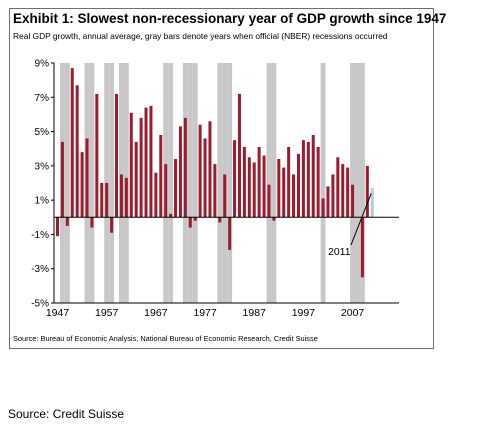  What do you see at coordinates (353, 183) in the screenshot?
I see `recession-band-2007` at bounding box center [353, 183].